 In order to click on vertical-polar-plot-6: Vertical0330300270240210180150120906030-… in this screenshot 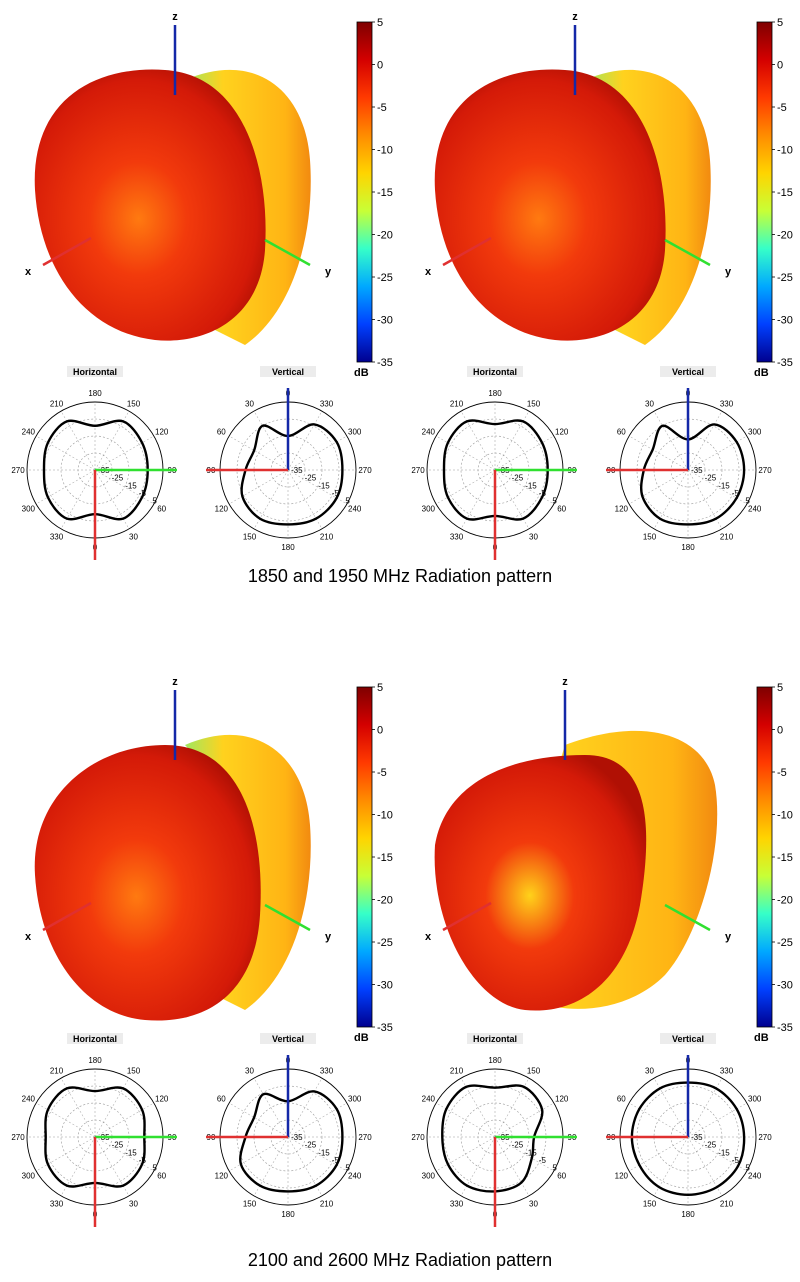, I will do `click(289, 1126)`.